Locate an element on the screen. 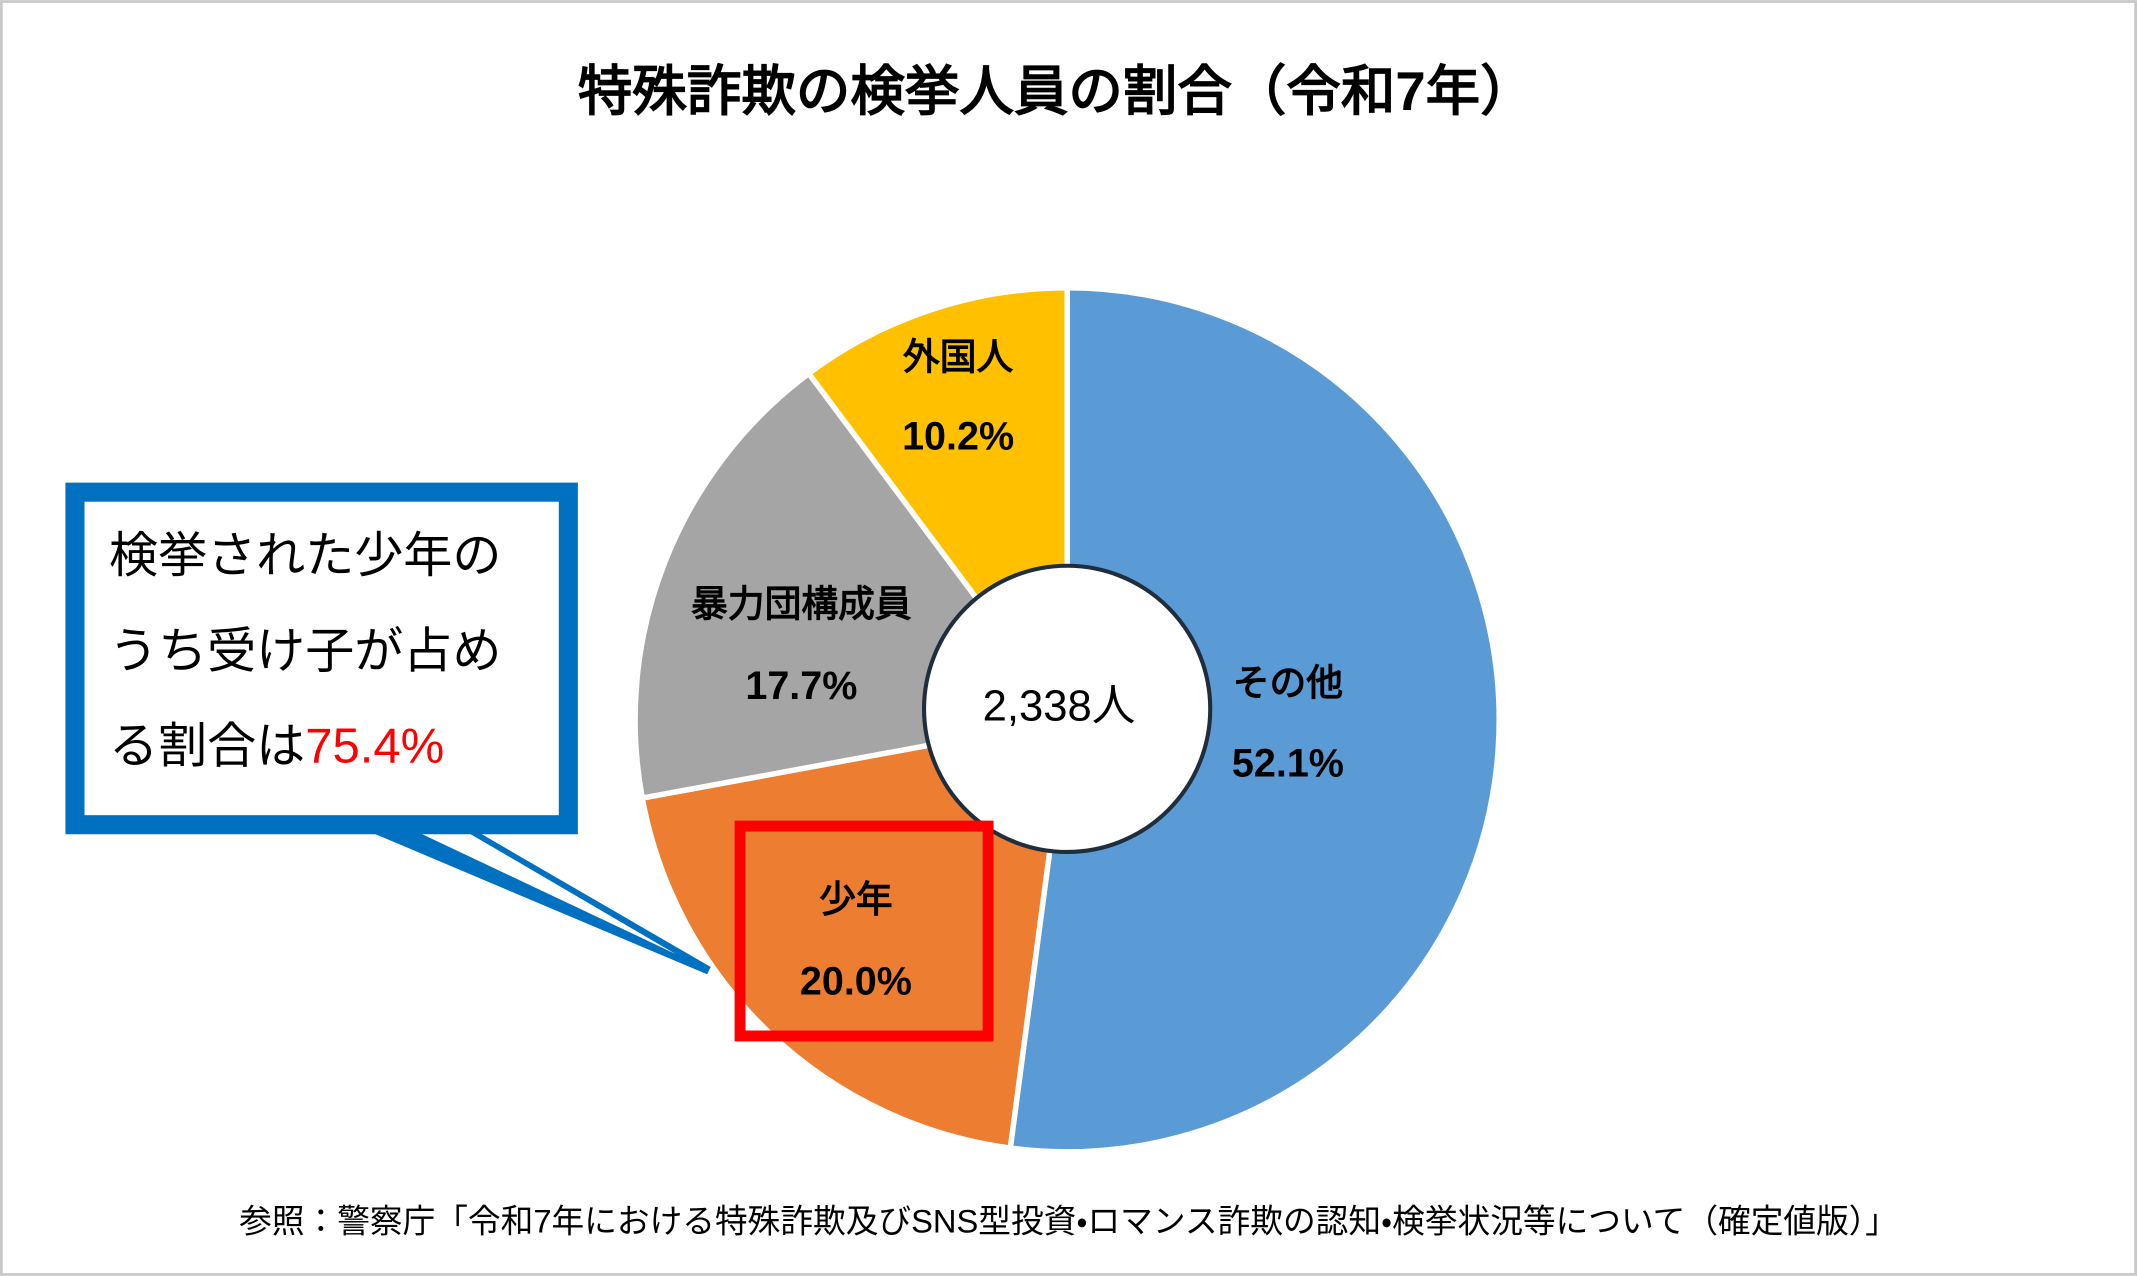 This screenshot has width=2137, height=1276. category-label: 外国人 is located at coordinates (958, 357).